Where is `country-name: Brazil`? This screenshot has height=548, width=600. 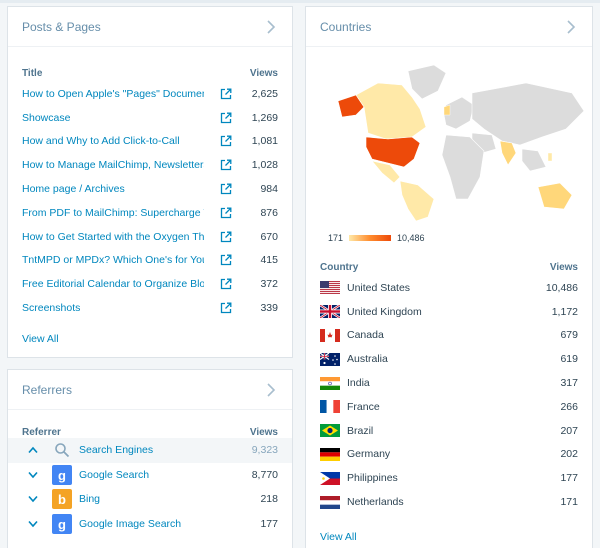 country-name: Brazil is located at coordinates (360, 430).